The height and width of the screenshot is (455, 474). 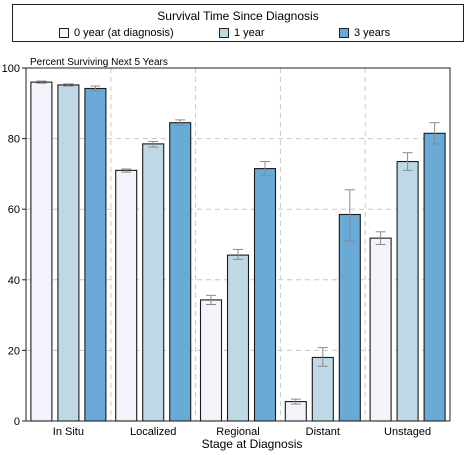 I want to click on legend-label-3-years: 3 years, so click(x=372, y=33).